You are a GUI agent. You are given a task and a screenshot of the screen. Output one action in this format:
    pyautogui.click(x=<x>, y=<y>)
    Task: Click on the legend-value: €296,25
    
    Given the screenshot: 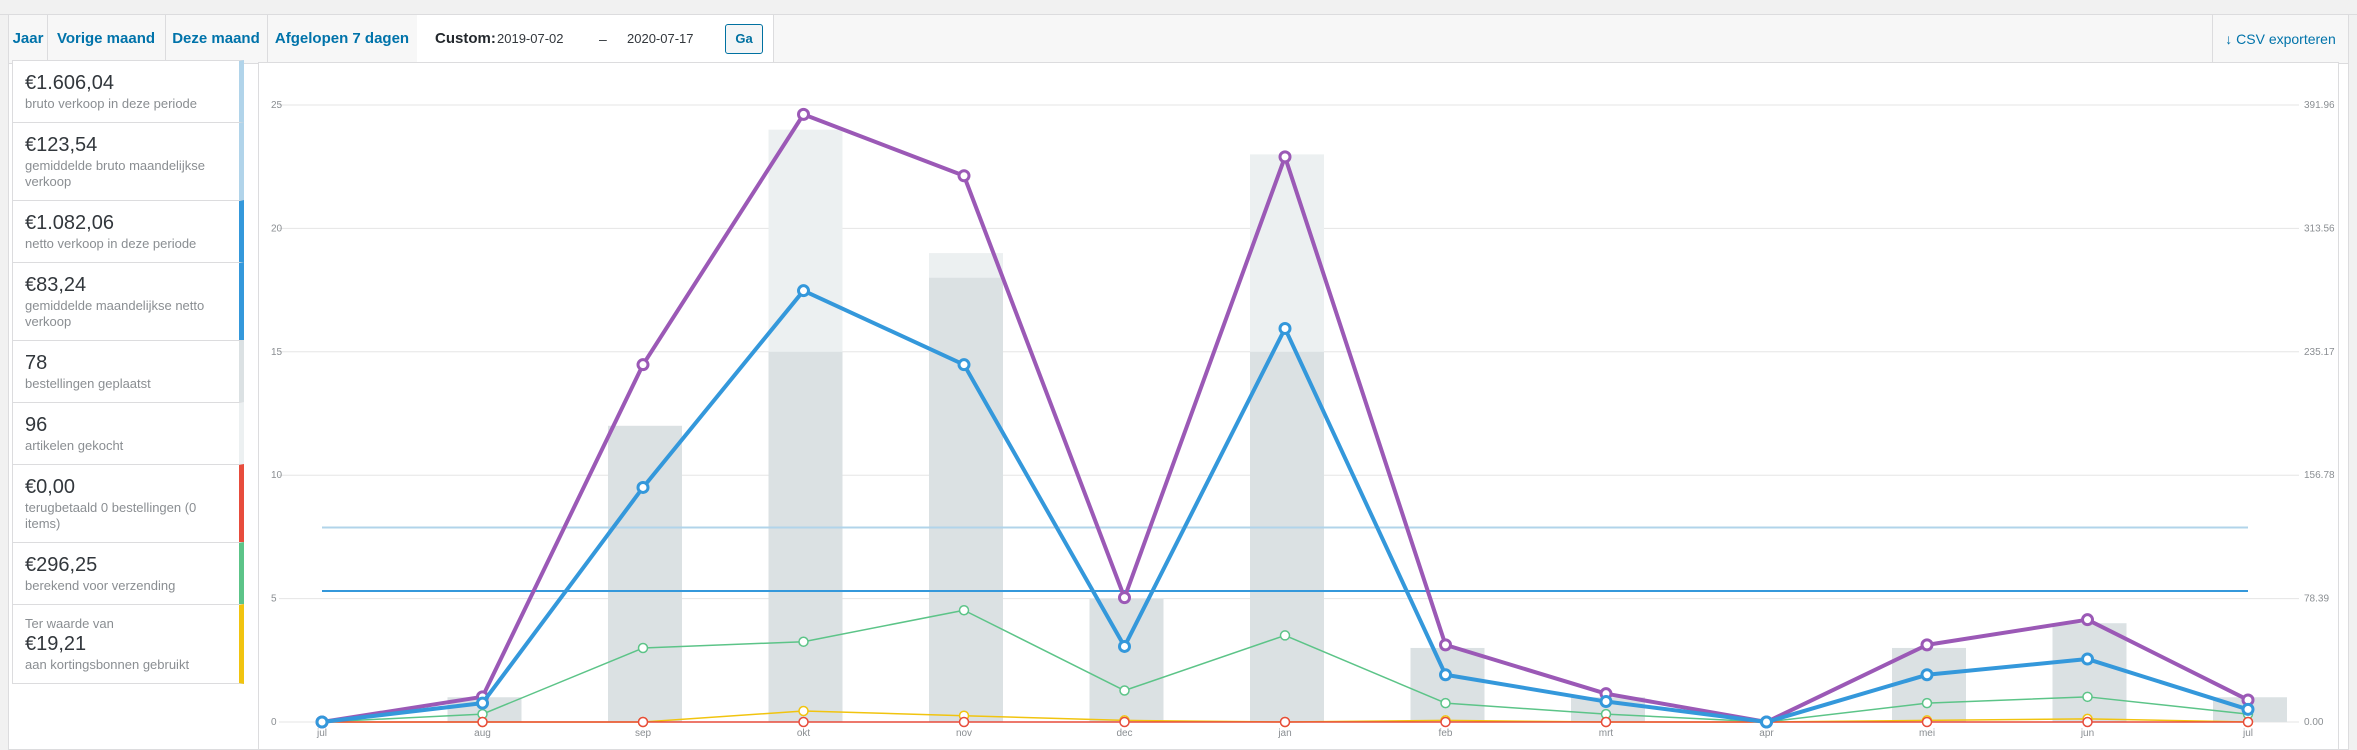 What is the action you would take?
    pyautogui.click(x=61, y=565)
    